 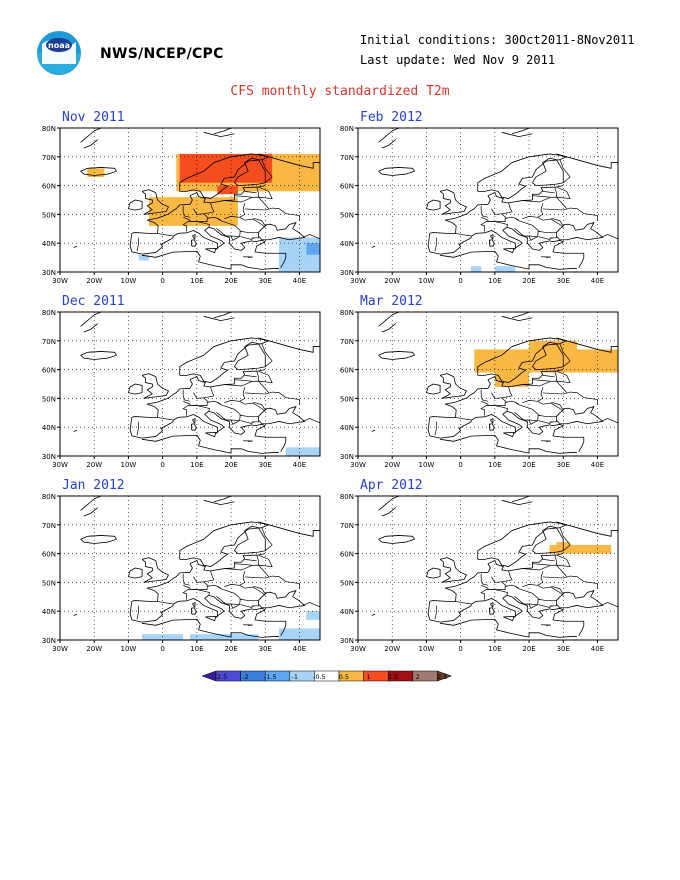 What do you see at coordinates (49, 497) in the screenshot?
I see `lat-tick-label: 80N` at bounding box center [49, 497].